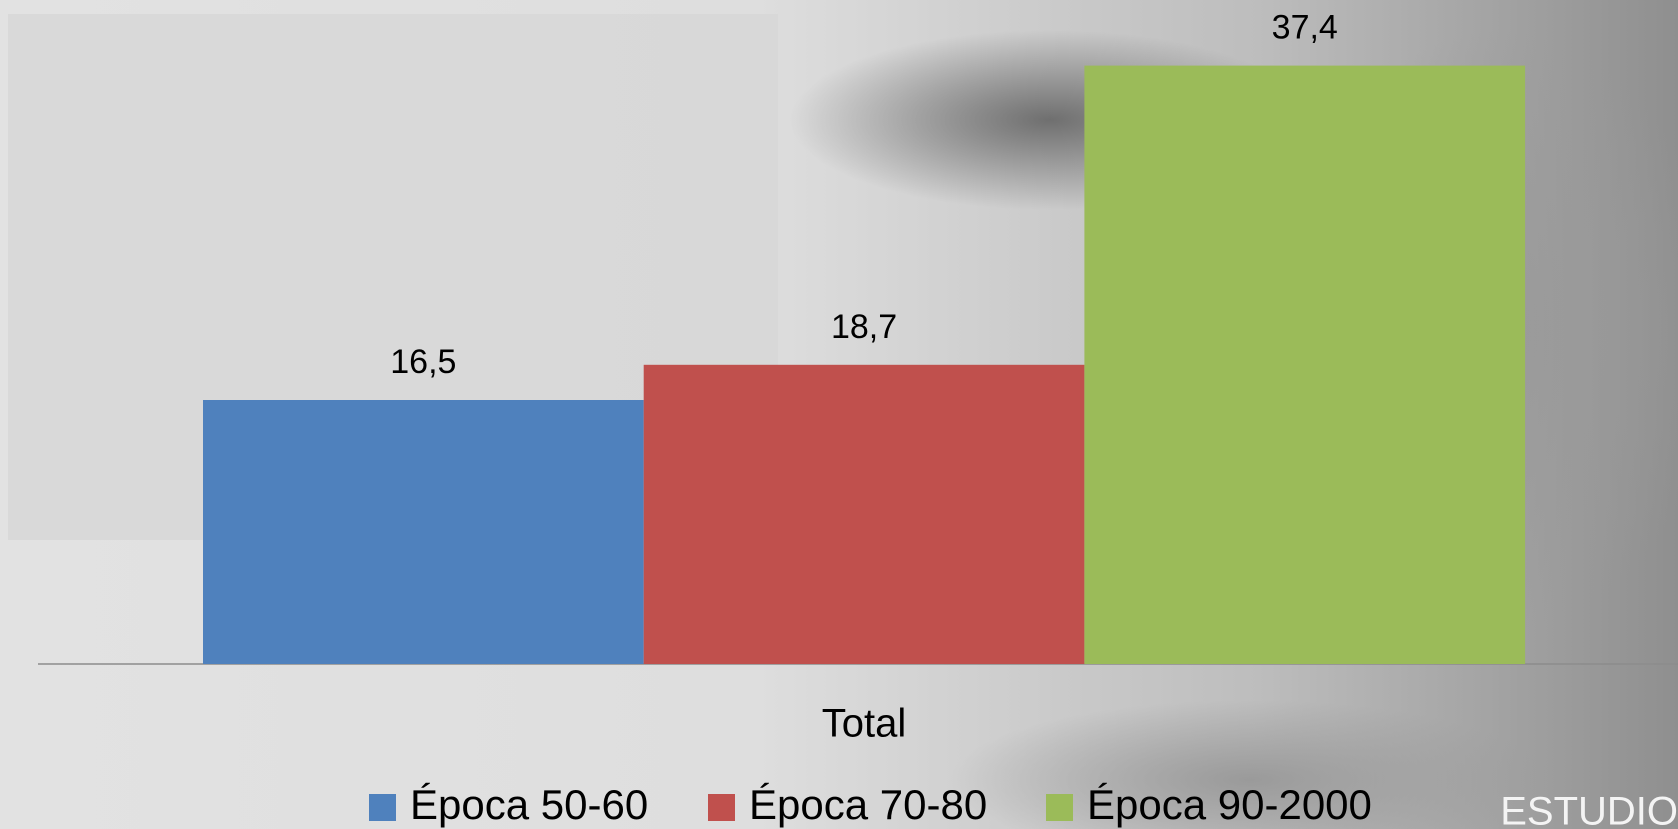 This screenshot has height=829, width=1678. Describe the element at coordinates (1229, 804) in the screenshot. I see `legend-label: Época 90-2000` at that location.